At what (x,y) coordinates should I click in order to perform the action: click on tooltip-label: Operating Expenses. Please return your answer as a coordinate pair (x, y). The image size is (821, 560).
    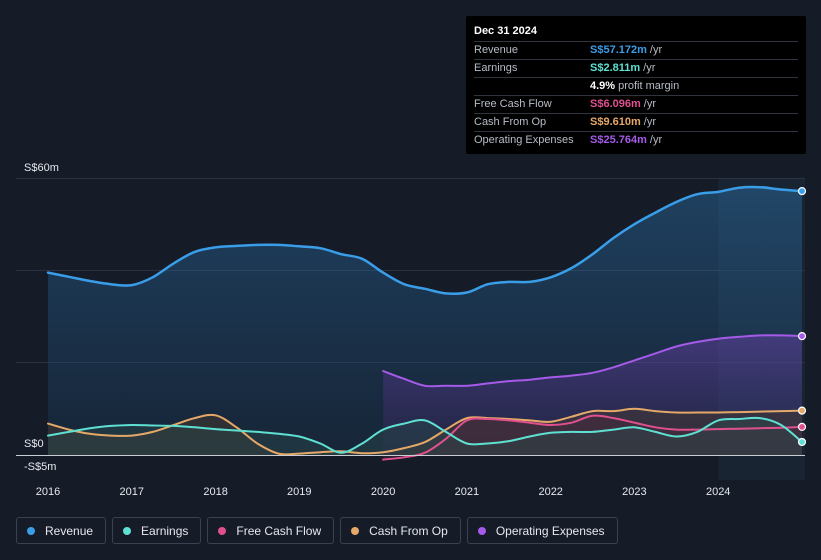
    Looking at the image, I should click on (524, 140).